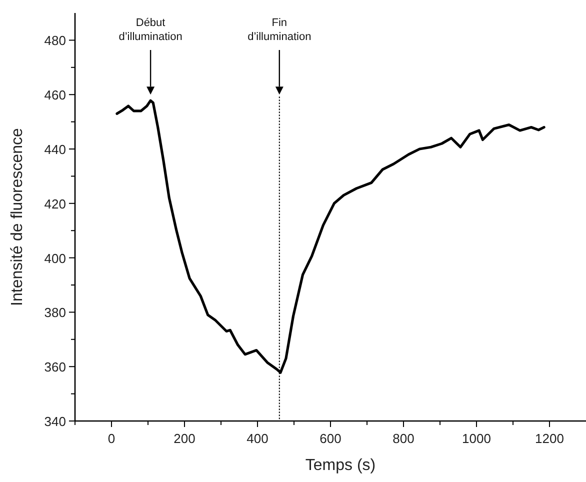  Describe the element at coordinates (112, 438) in the screenshot. I see `x-tick-label: 0` at that location.